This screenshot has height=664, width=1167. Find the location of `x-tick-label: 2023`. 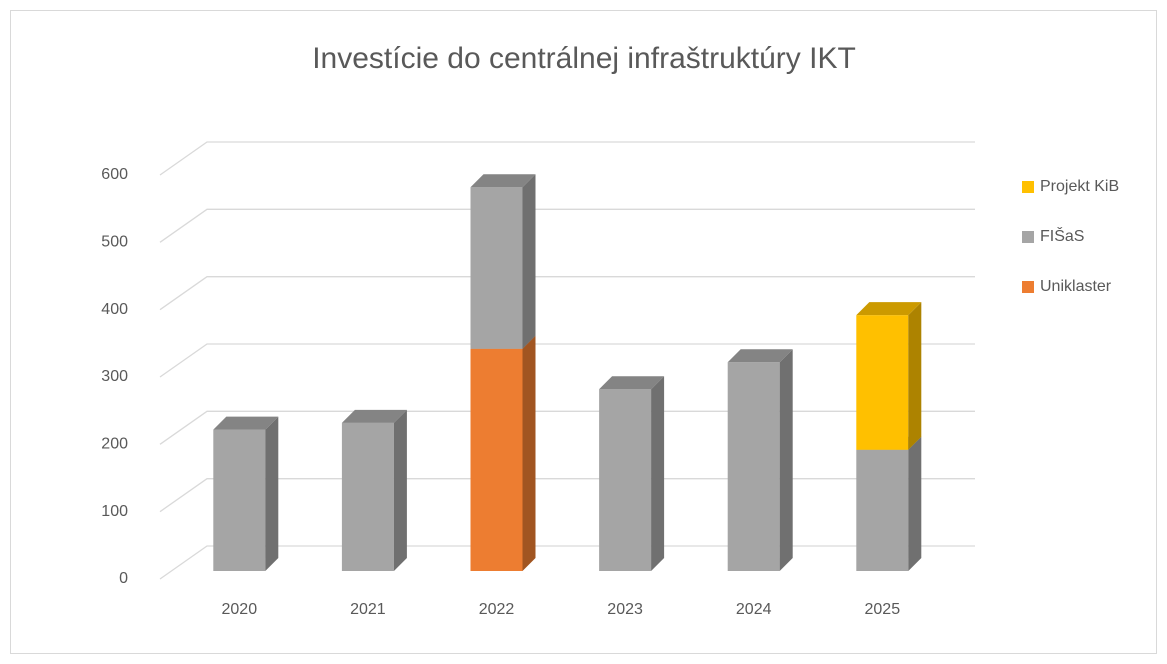

x-tick-label: 2023 is located at coordinates (625, 609).